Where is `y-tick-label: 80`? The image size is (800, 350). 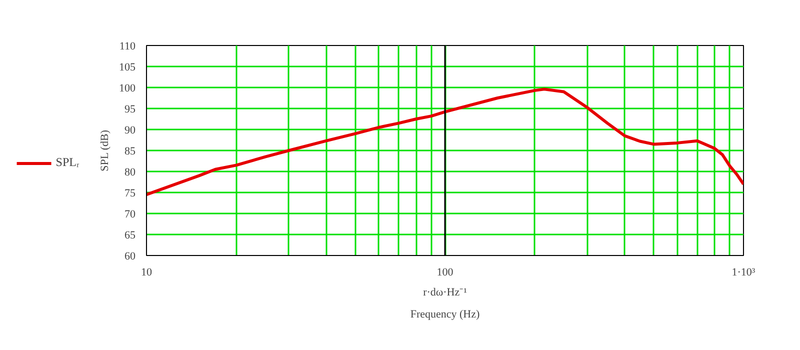
y-tick-label: 80 is located at coordinates (130, 172).